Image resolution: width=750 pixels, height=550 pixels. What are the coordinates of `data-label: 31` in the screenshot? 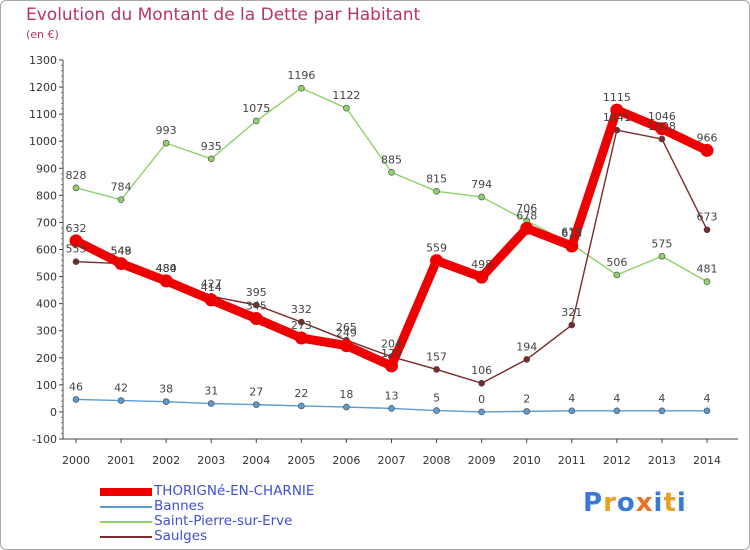 It's located at (211, 391).